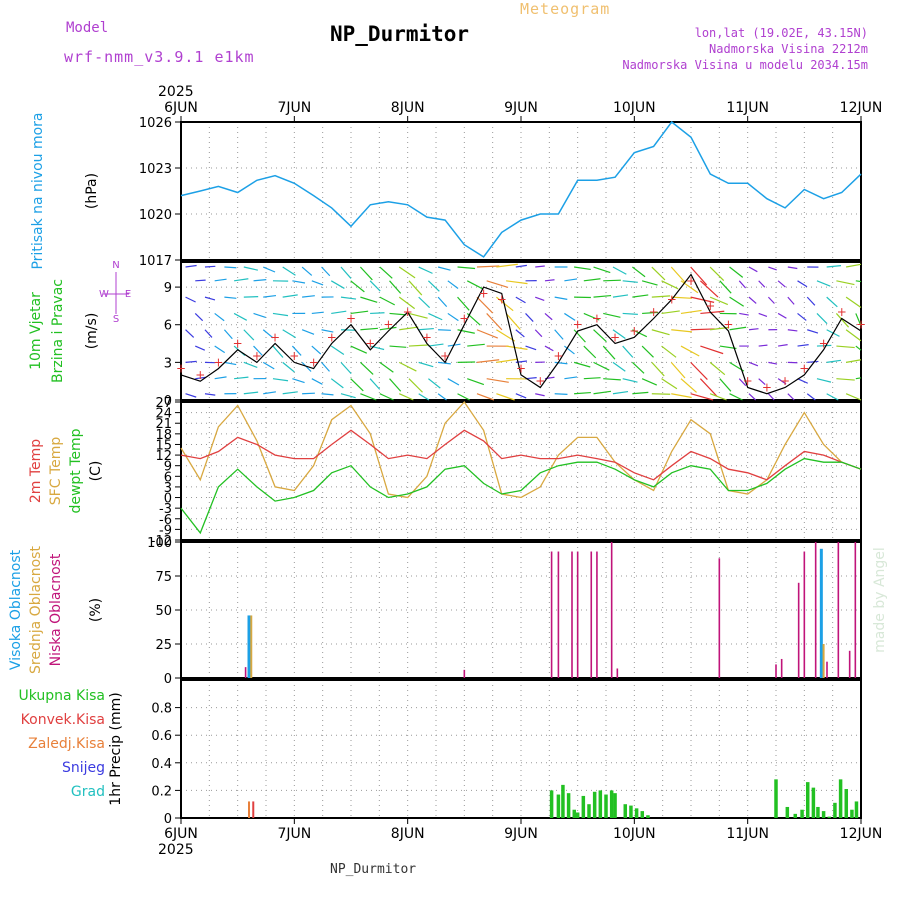 The width and height of the screenshot is (900, 900). I want to click on time-tick-label: 7JUN, so click(294, 834).